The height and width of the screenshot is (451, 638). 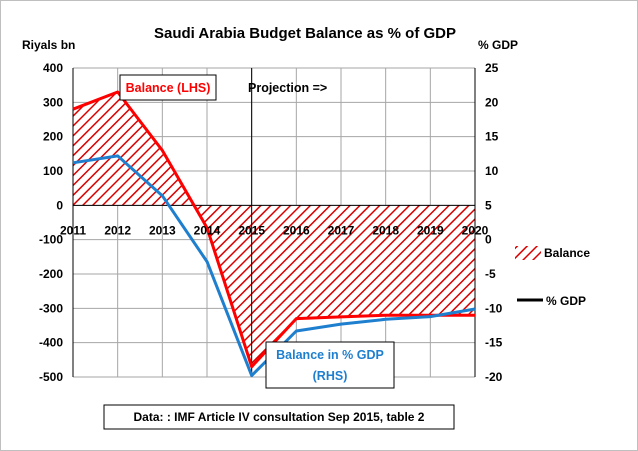 I want to click on y-left-tick-label: 0, so click(x=59, y=205).